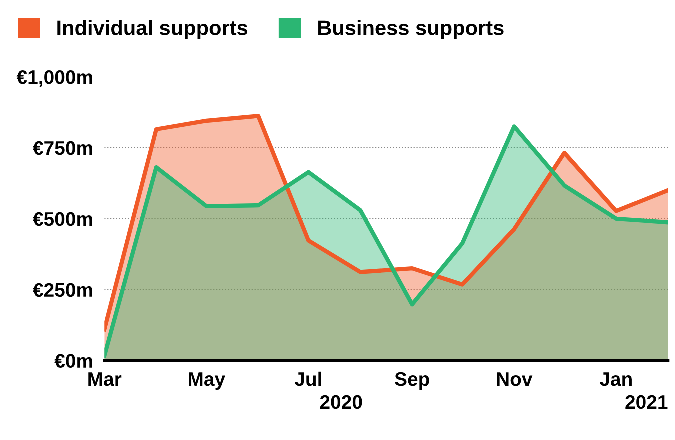  Describe the element at coordinates (308, 379) in the screenshot. I see `x-tick-label: Jul` at that location.